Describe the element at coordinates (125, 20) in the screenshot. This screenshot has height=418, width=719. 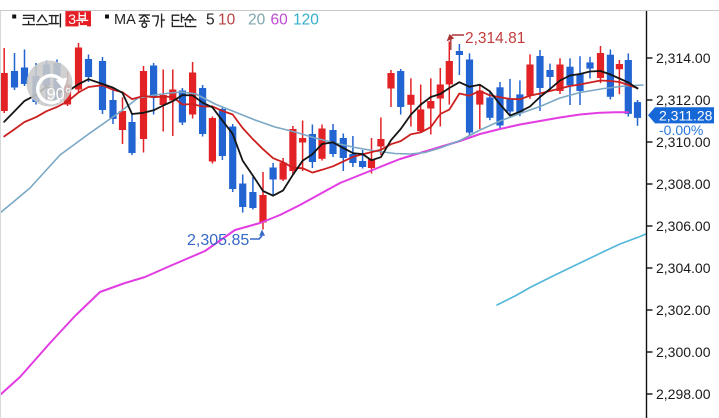
I see `svg-text: MA` at that location.